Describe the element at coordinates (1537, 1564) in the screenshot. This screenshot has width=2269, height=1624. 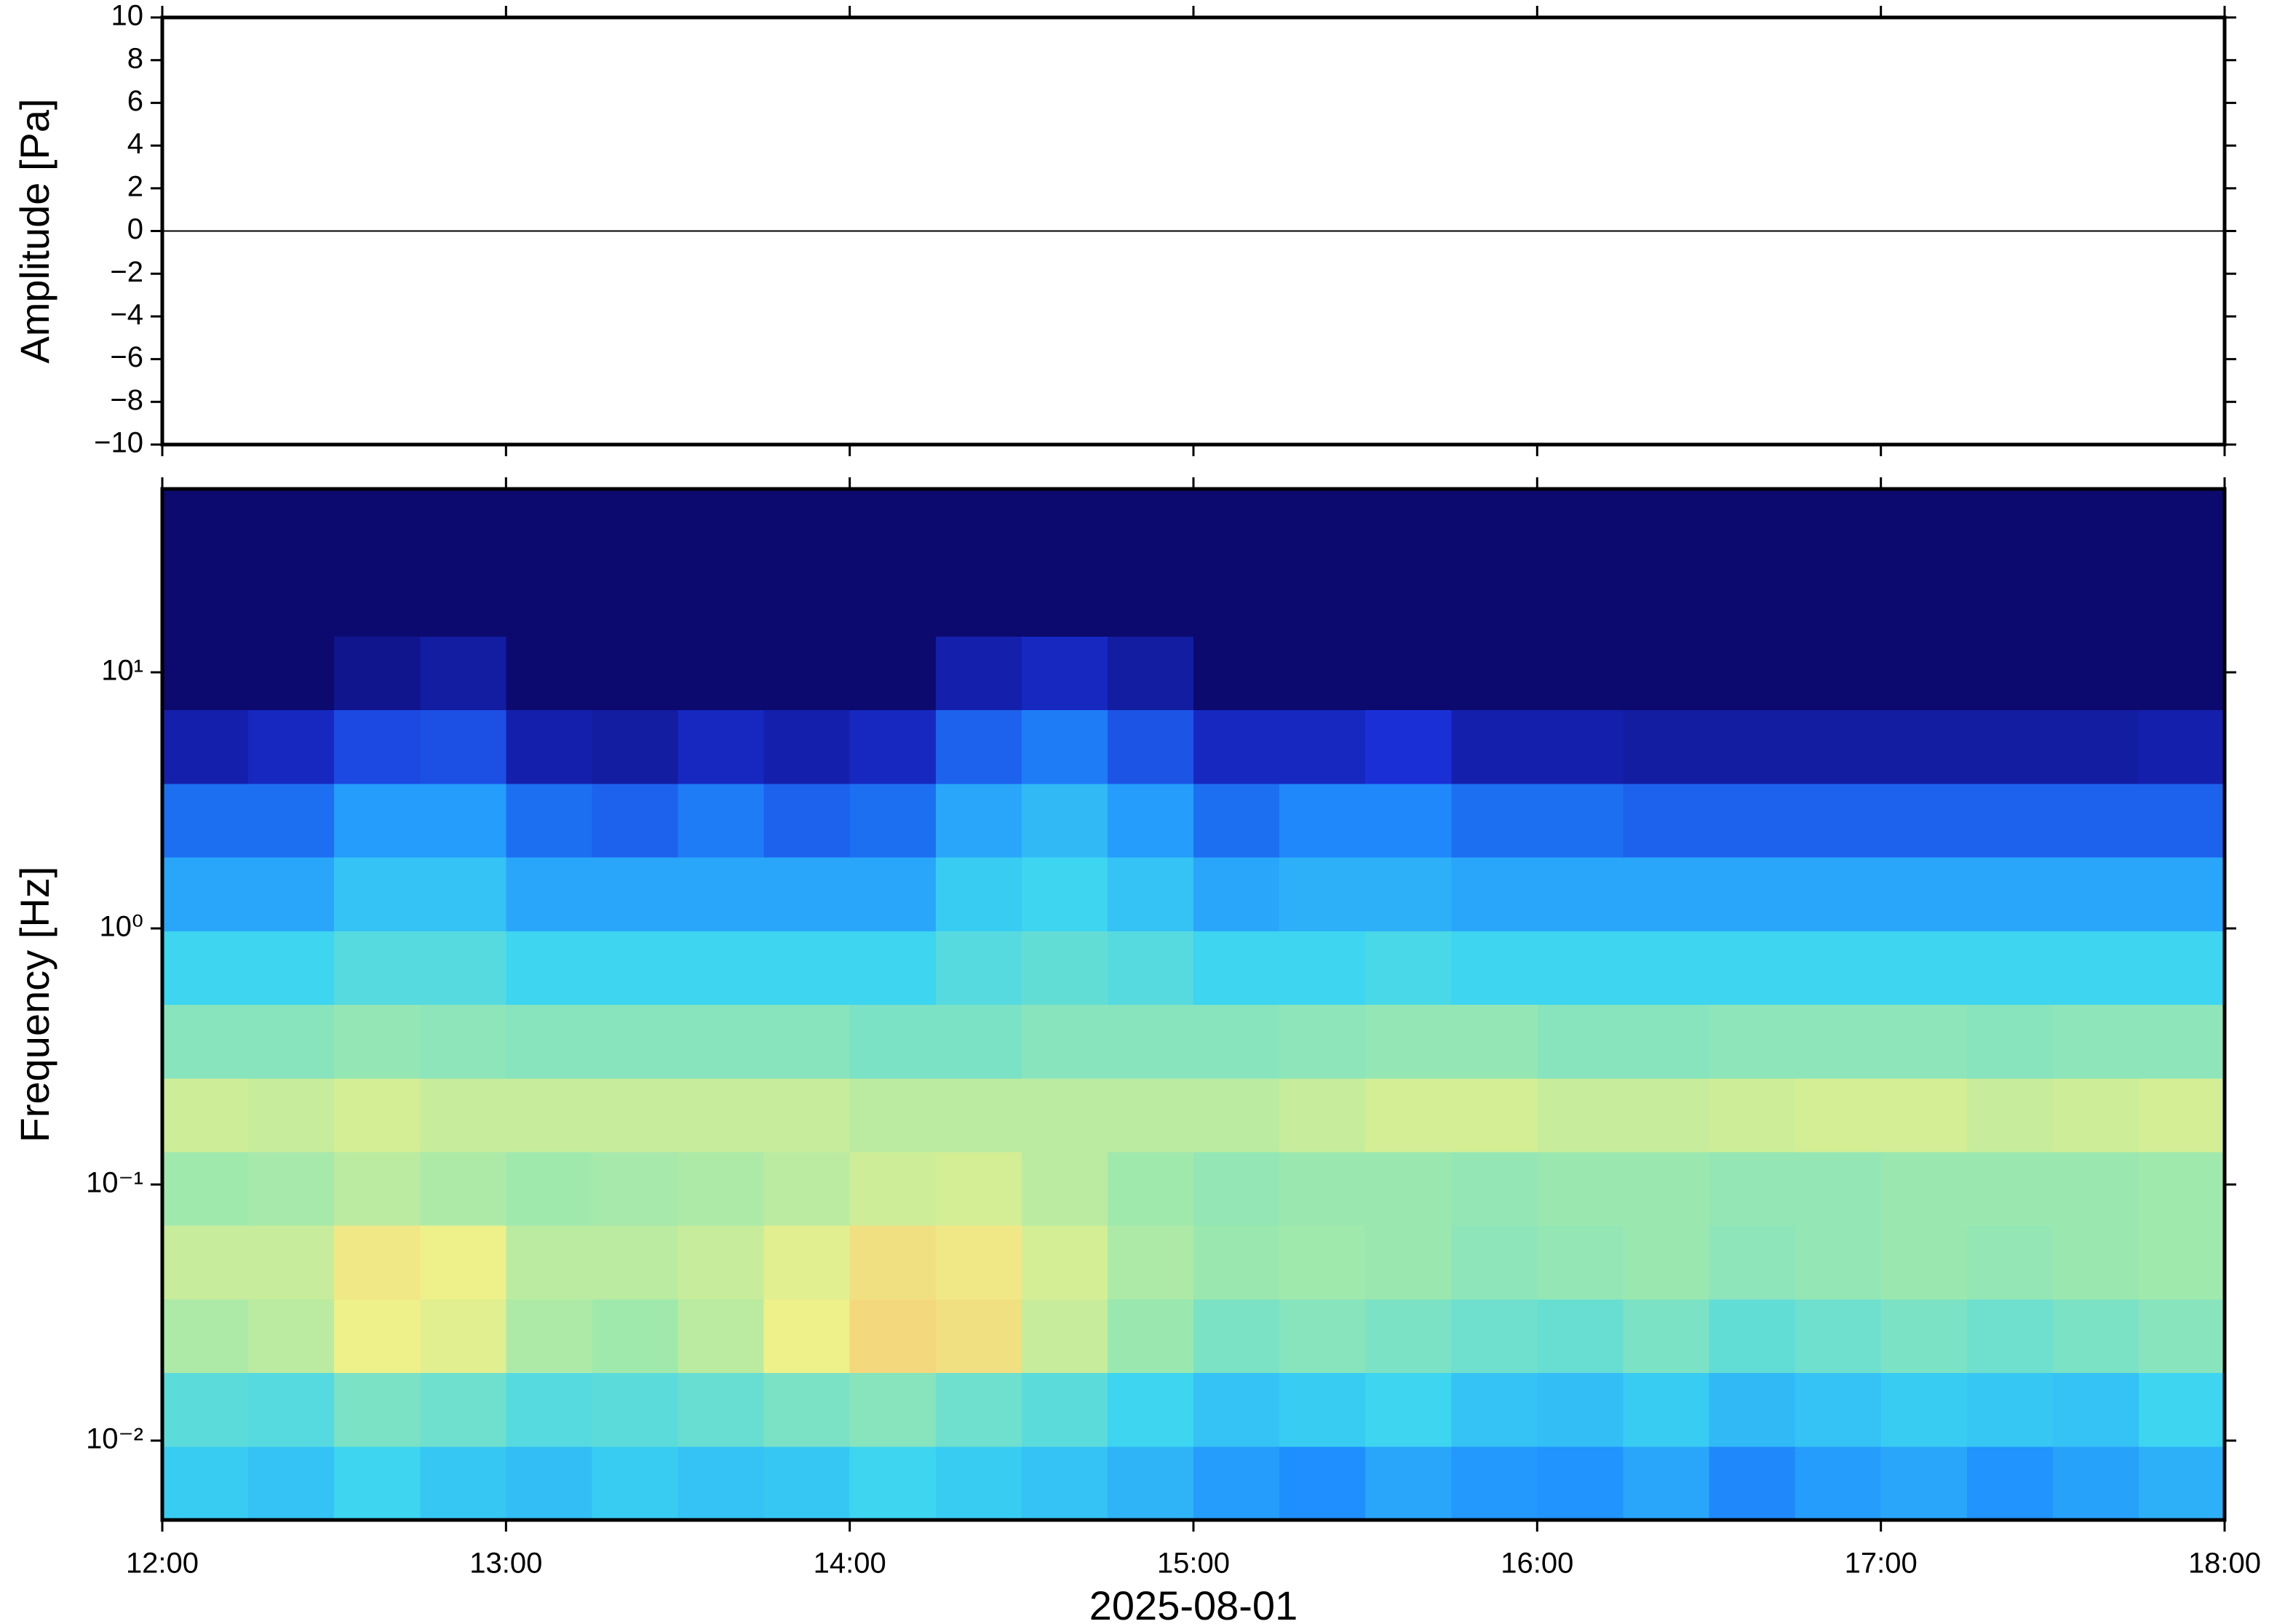
I see `x-tick-label: 16:00` at that location.